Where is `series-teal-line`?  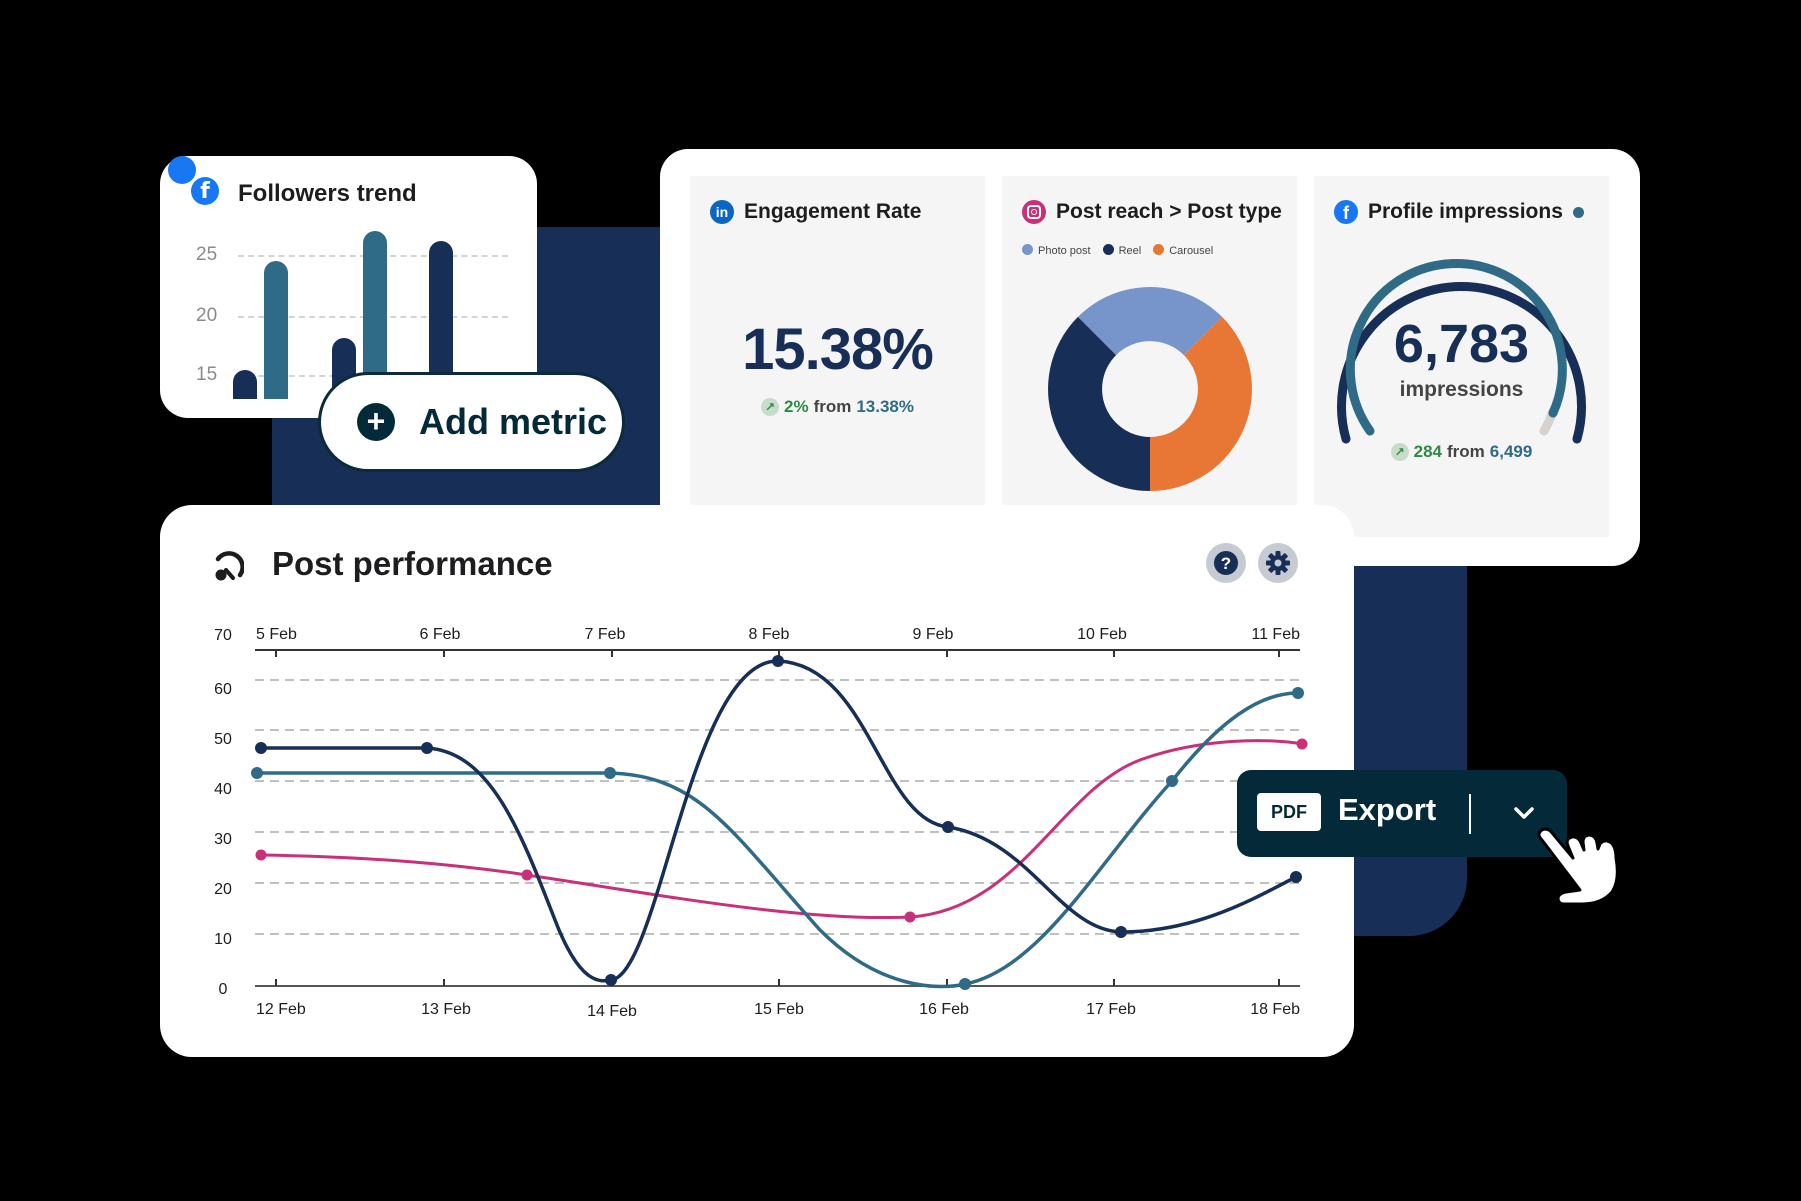
series-teal-line is located at coordinates (778, 840).